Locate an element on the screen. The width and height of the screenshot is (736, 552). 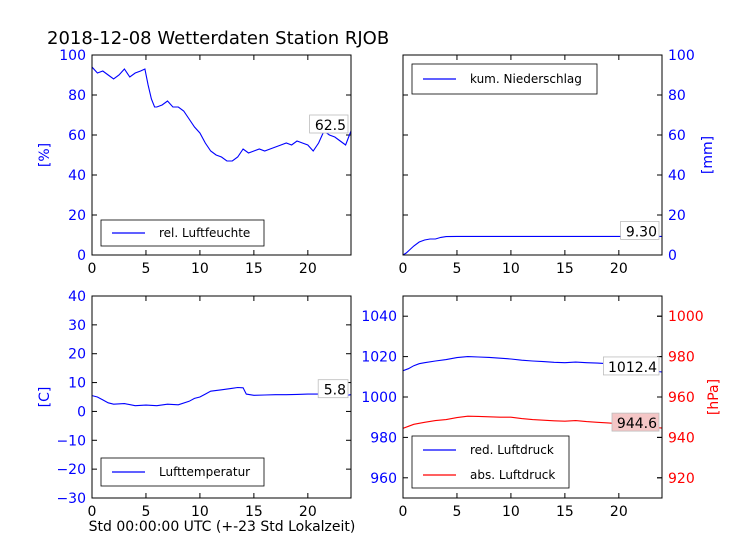
legend: red. Luftdruck abs. Luftdruck is located at coordinates (490, 462).